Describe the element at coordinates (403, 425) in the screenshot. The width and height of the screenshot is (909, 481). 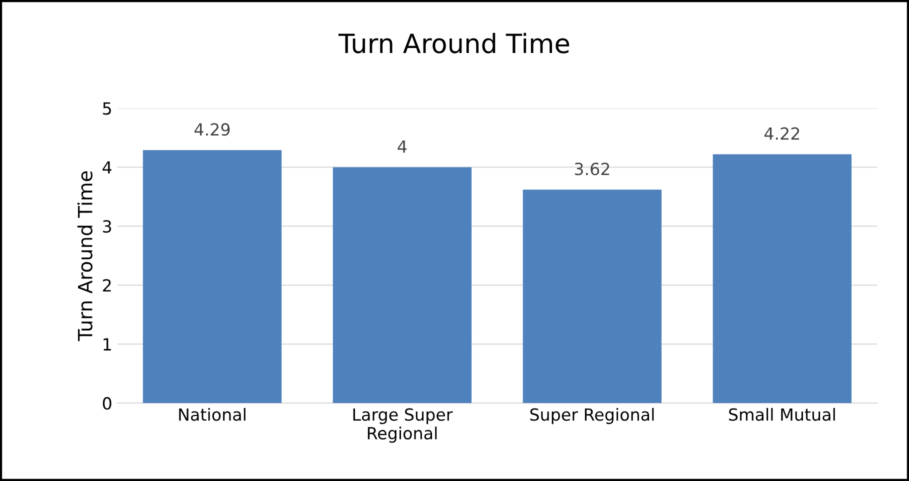
I see `x-tick-label: Large Super Regional` at that location.